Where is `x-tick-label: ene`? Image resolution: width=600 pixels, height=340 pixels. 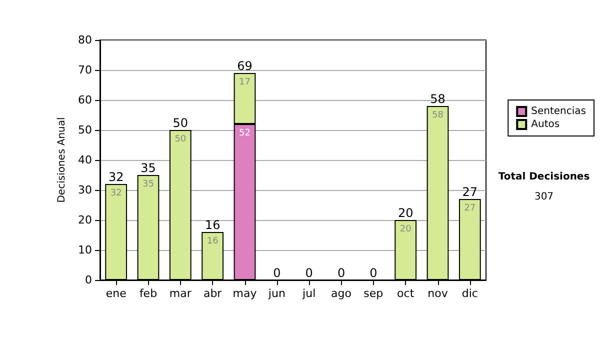
x-tick-label: ene is located at coordinates (116, 293).